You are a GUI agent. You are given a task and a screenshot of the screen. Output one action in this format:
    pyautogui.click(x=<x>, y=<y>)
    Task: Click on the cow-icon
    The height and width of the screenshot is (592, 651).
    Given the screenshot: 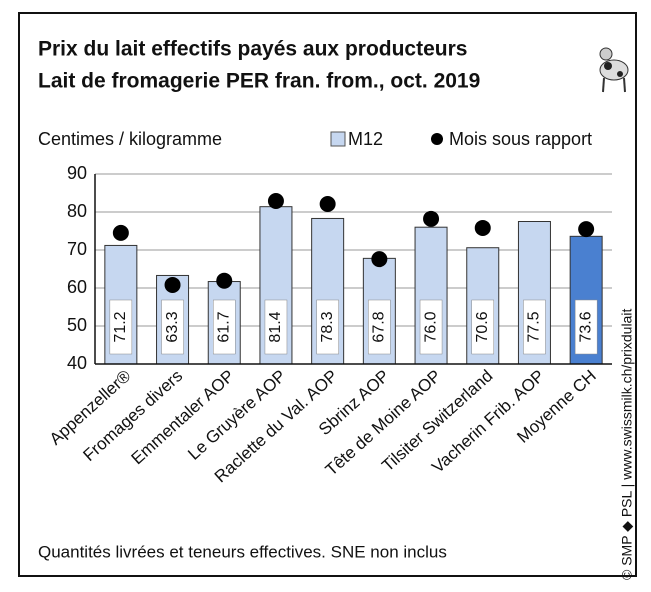 What is the action you would take?
    pyautogui.click(x=614, y=70)
    